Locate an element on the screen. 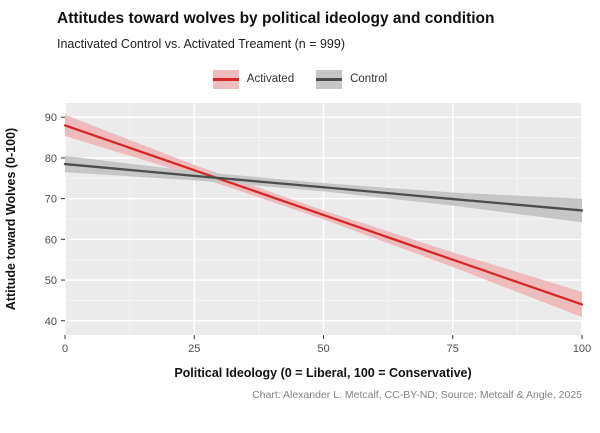 The width and height of the screenshot is (600, 433). svg-text: 60 is located at coordinates (51, 240).